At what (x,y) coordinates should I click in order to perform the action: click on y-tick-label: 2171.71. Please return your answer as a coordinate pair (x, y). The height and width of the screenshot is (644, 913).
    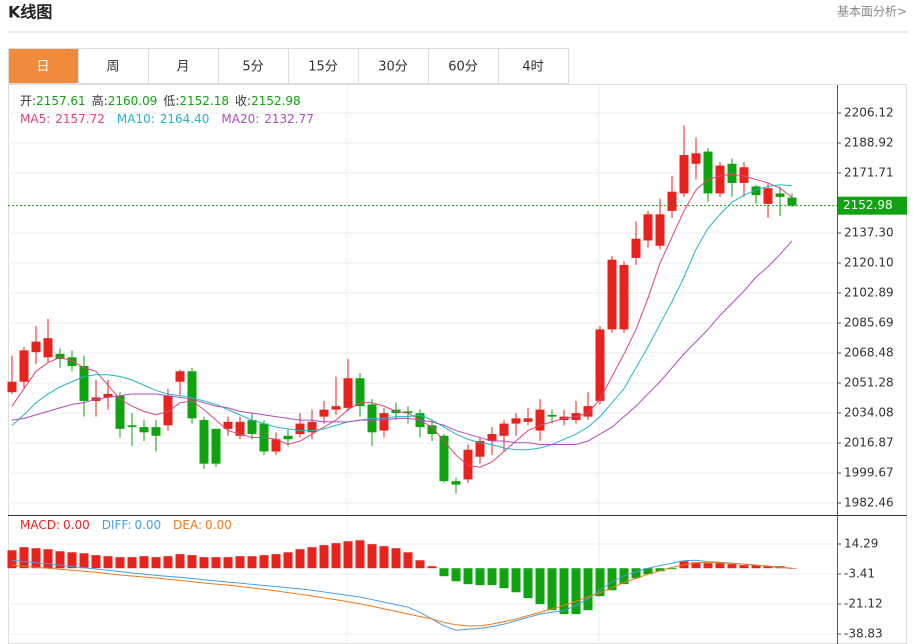
    Looking at the image, I should click on (869, 173).